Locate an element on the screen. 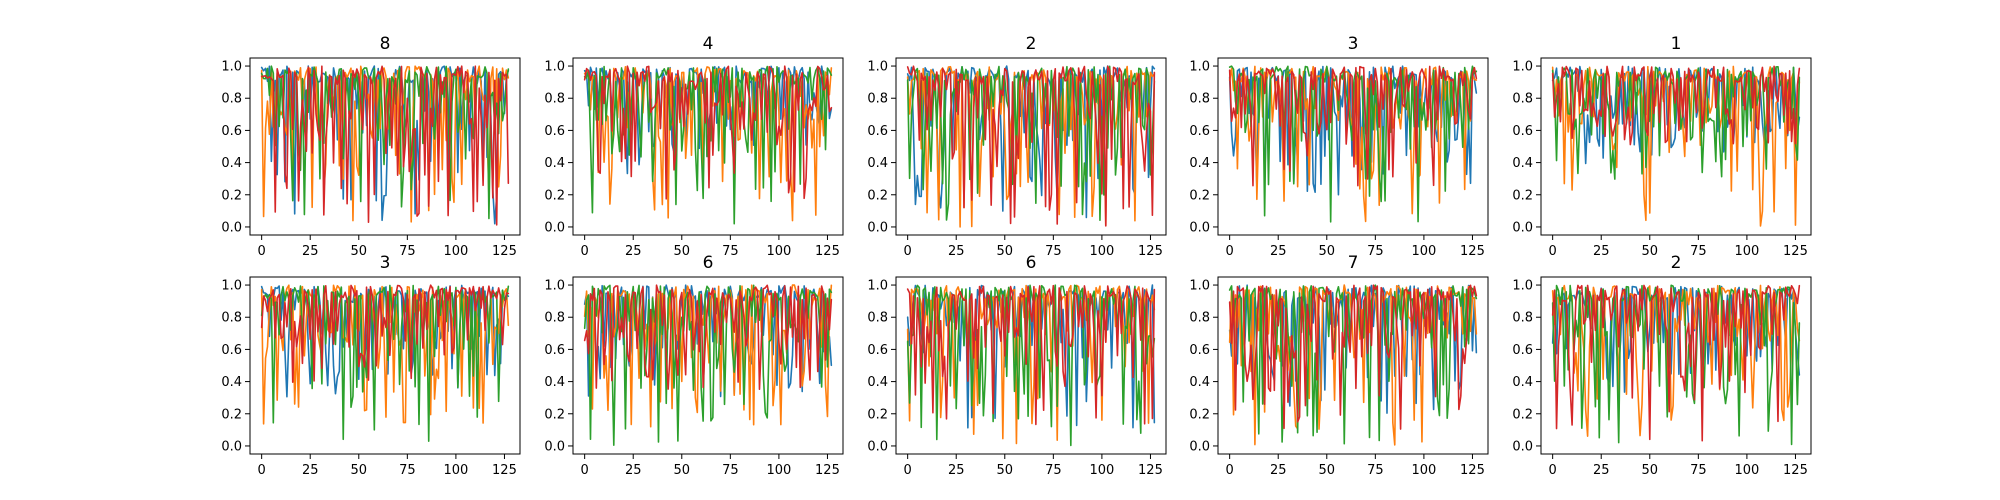 Image resolution: width=2000 pixels, height=500 pixels. subplot-7: 6 0 25 50 75 100 125 0.0 0.2 0.4 0.6 0.8 1.0 is located at coordinates (694, 365).